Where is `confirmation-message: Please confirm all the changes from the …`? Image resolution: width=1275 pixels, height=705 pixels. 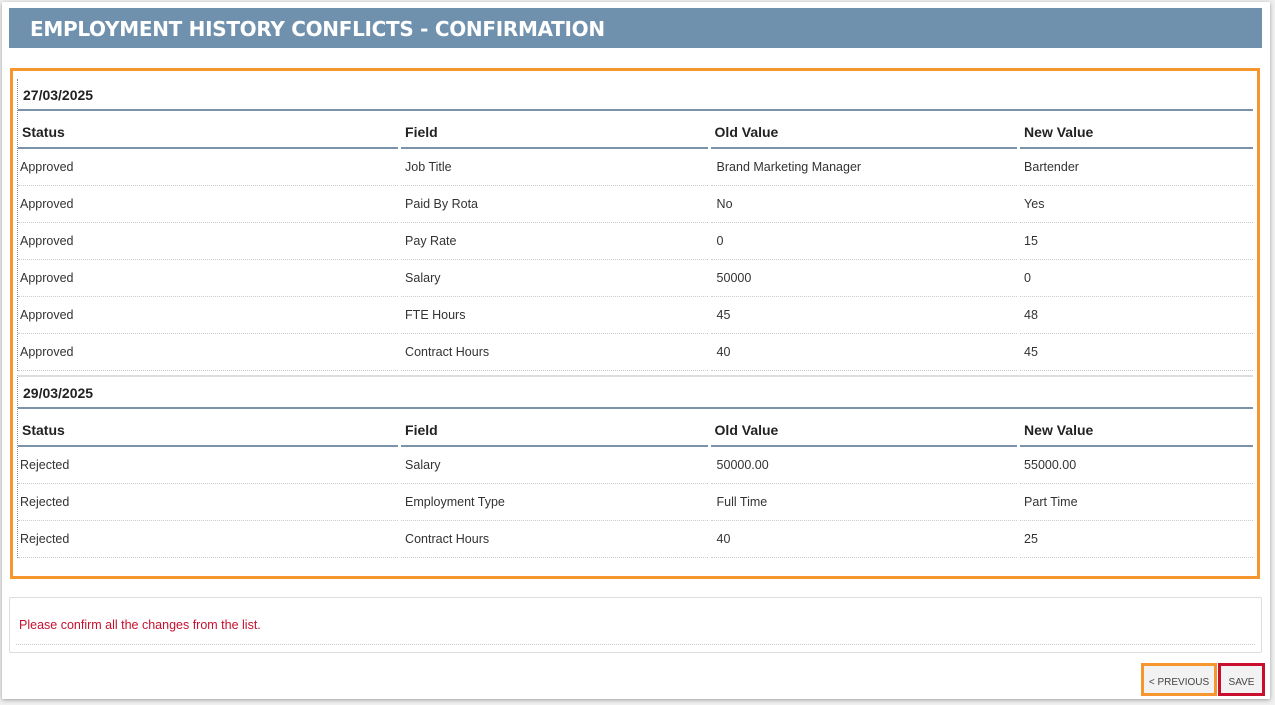 confirmation-message: Please confirm all the changes from the … is located at coordinates (140, 625).